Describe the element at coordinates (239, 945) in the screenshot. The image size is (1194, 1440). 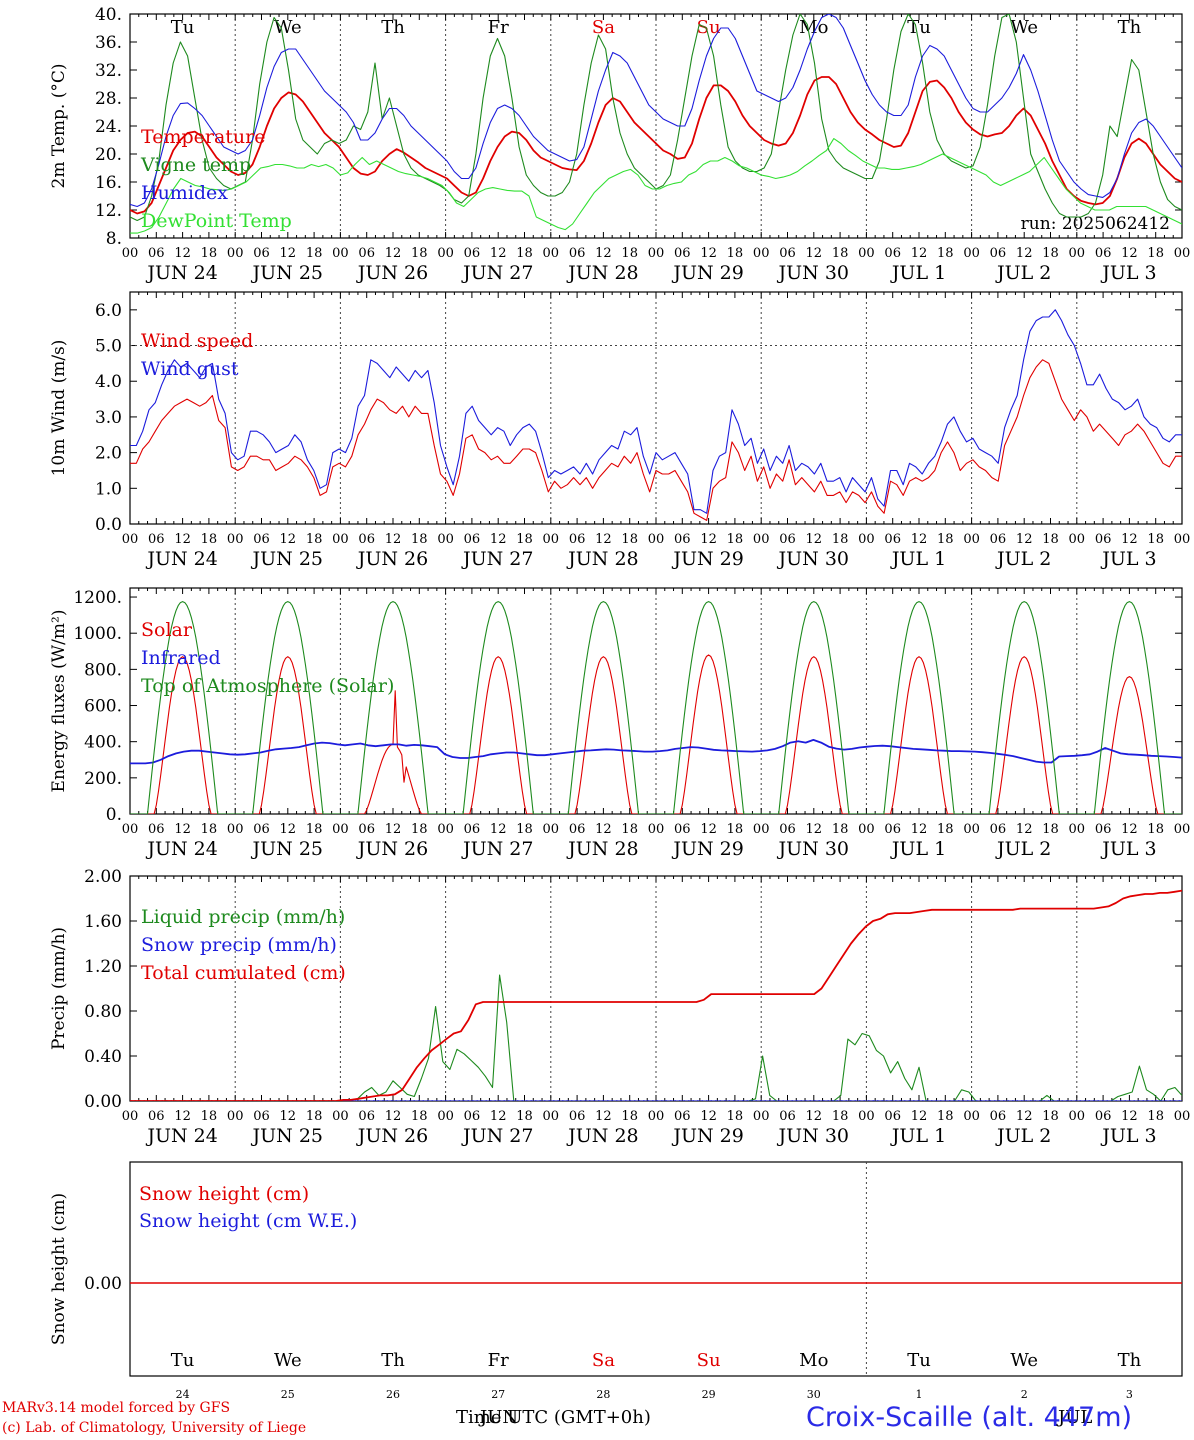
I see `legend-snow-precip-mm-h-: Snow precip (mm/h)` at that location.